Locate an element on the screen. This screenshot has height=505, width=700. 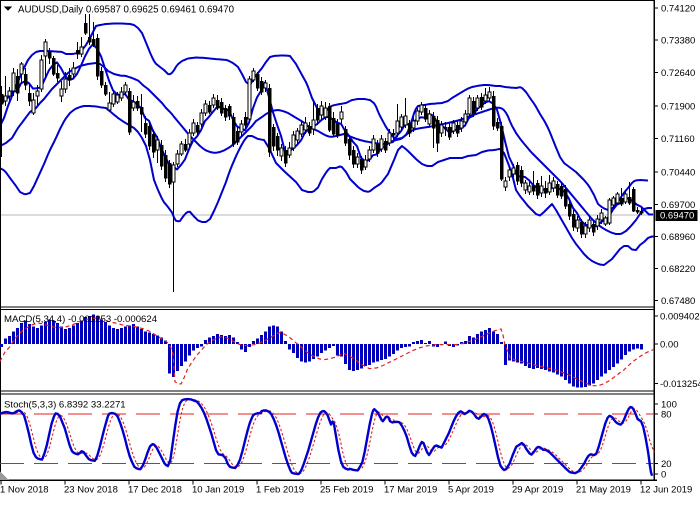
svg-text: 100 is located at coordinates (669, 405).